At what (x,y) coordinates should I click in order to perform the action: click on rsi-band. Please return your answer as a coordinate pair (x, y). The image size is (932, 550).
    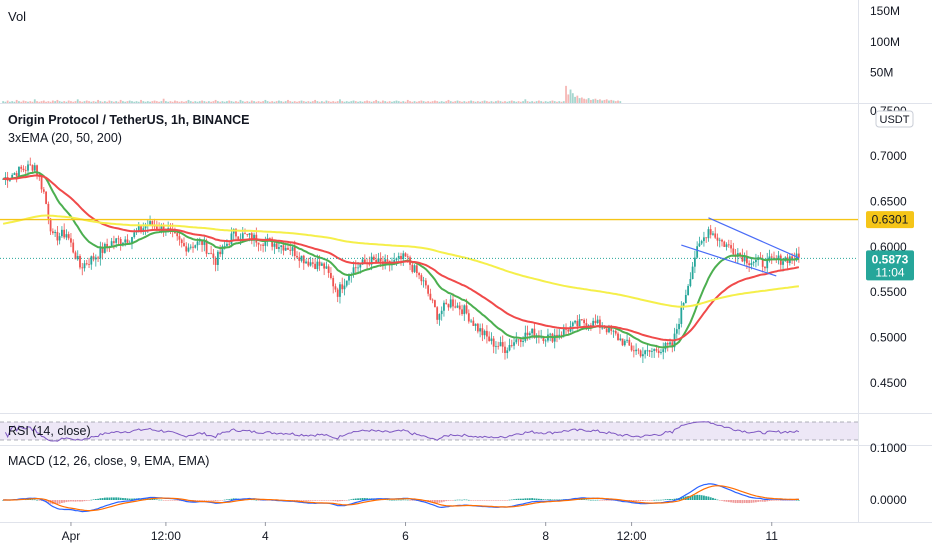
    Looking at the image, I should click on (429, 431).